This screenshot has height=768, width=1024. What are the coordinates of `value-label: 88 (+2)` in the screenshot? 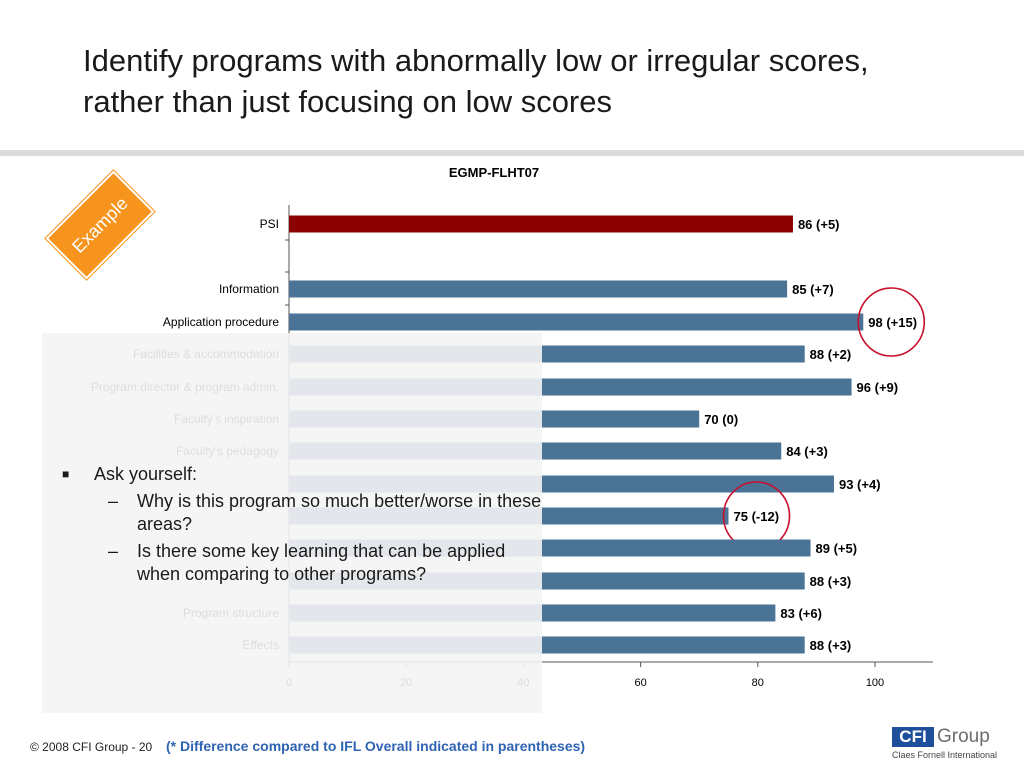 It's located at (831, 354).